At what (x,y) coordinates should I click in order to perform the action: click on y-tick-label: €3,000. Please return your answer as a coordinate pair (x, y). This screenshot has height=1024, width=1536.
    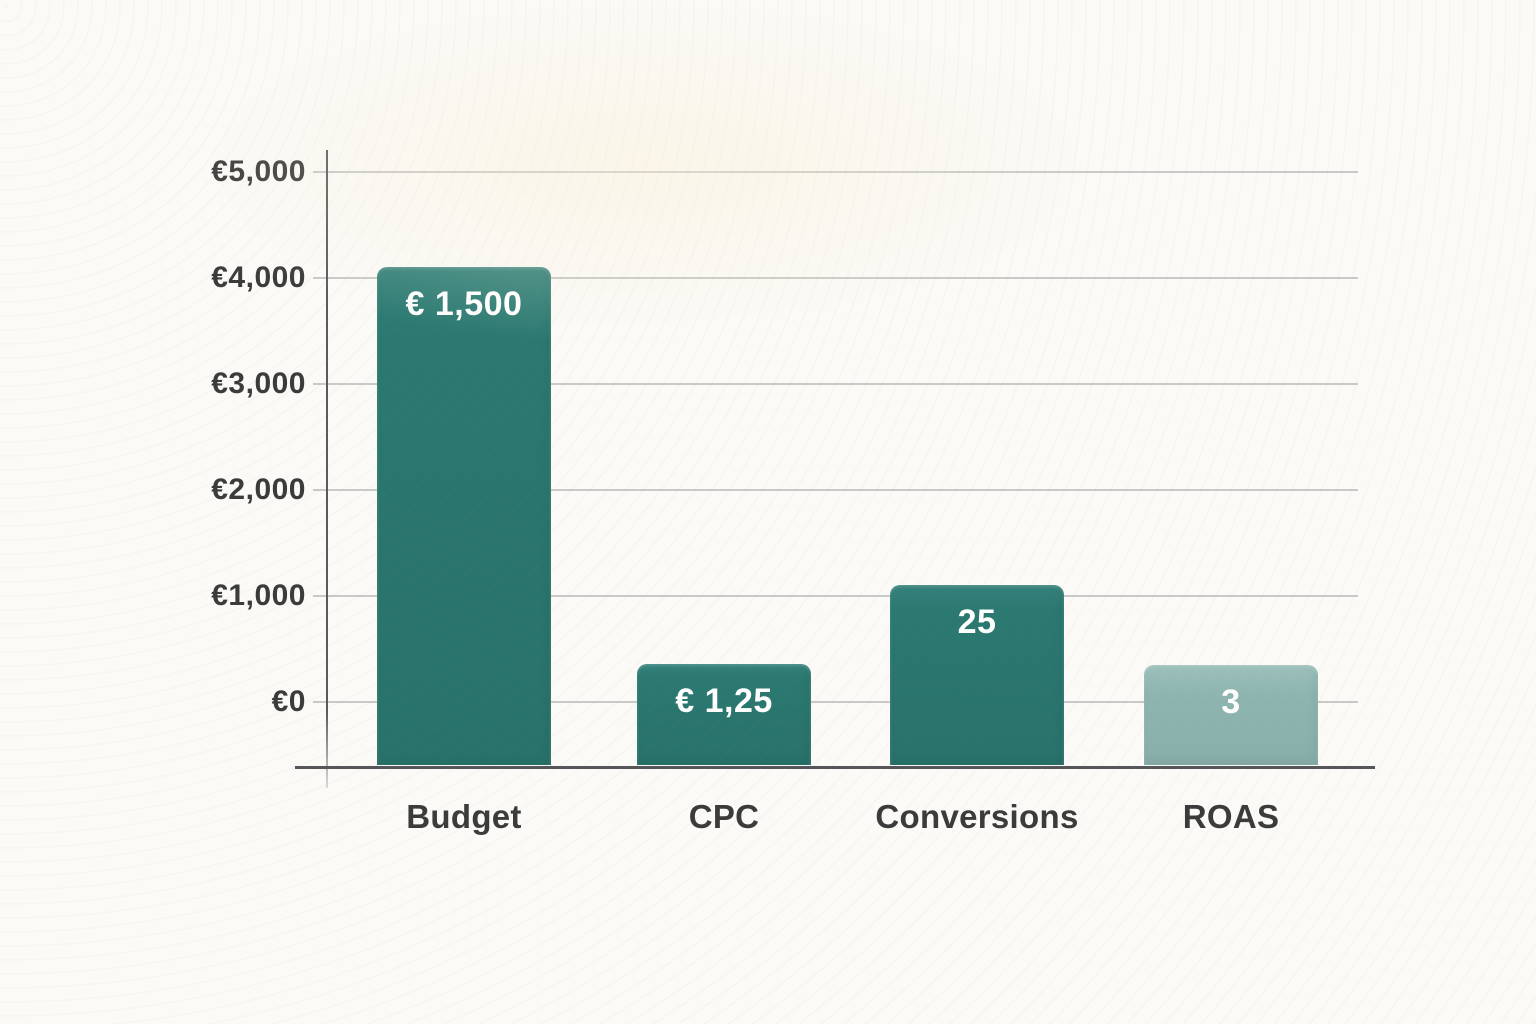
    Looking at the image, I should click on (258, 383).